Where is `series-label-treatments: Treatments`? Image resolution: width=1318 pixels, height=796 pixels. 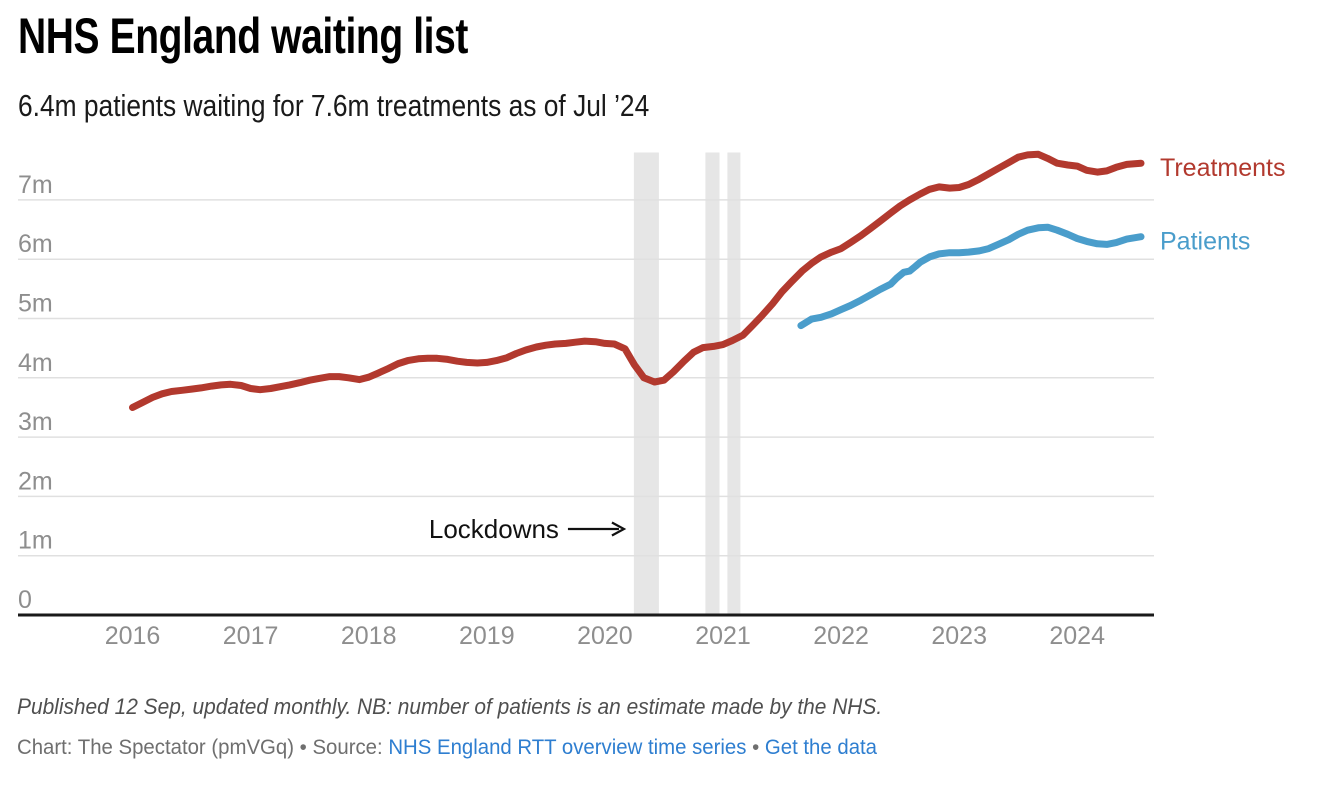 series-label-treatments: Treatments is located at coordinates (1223, 168).